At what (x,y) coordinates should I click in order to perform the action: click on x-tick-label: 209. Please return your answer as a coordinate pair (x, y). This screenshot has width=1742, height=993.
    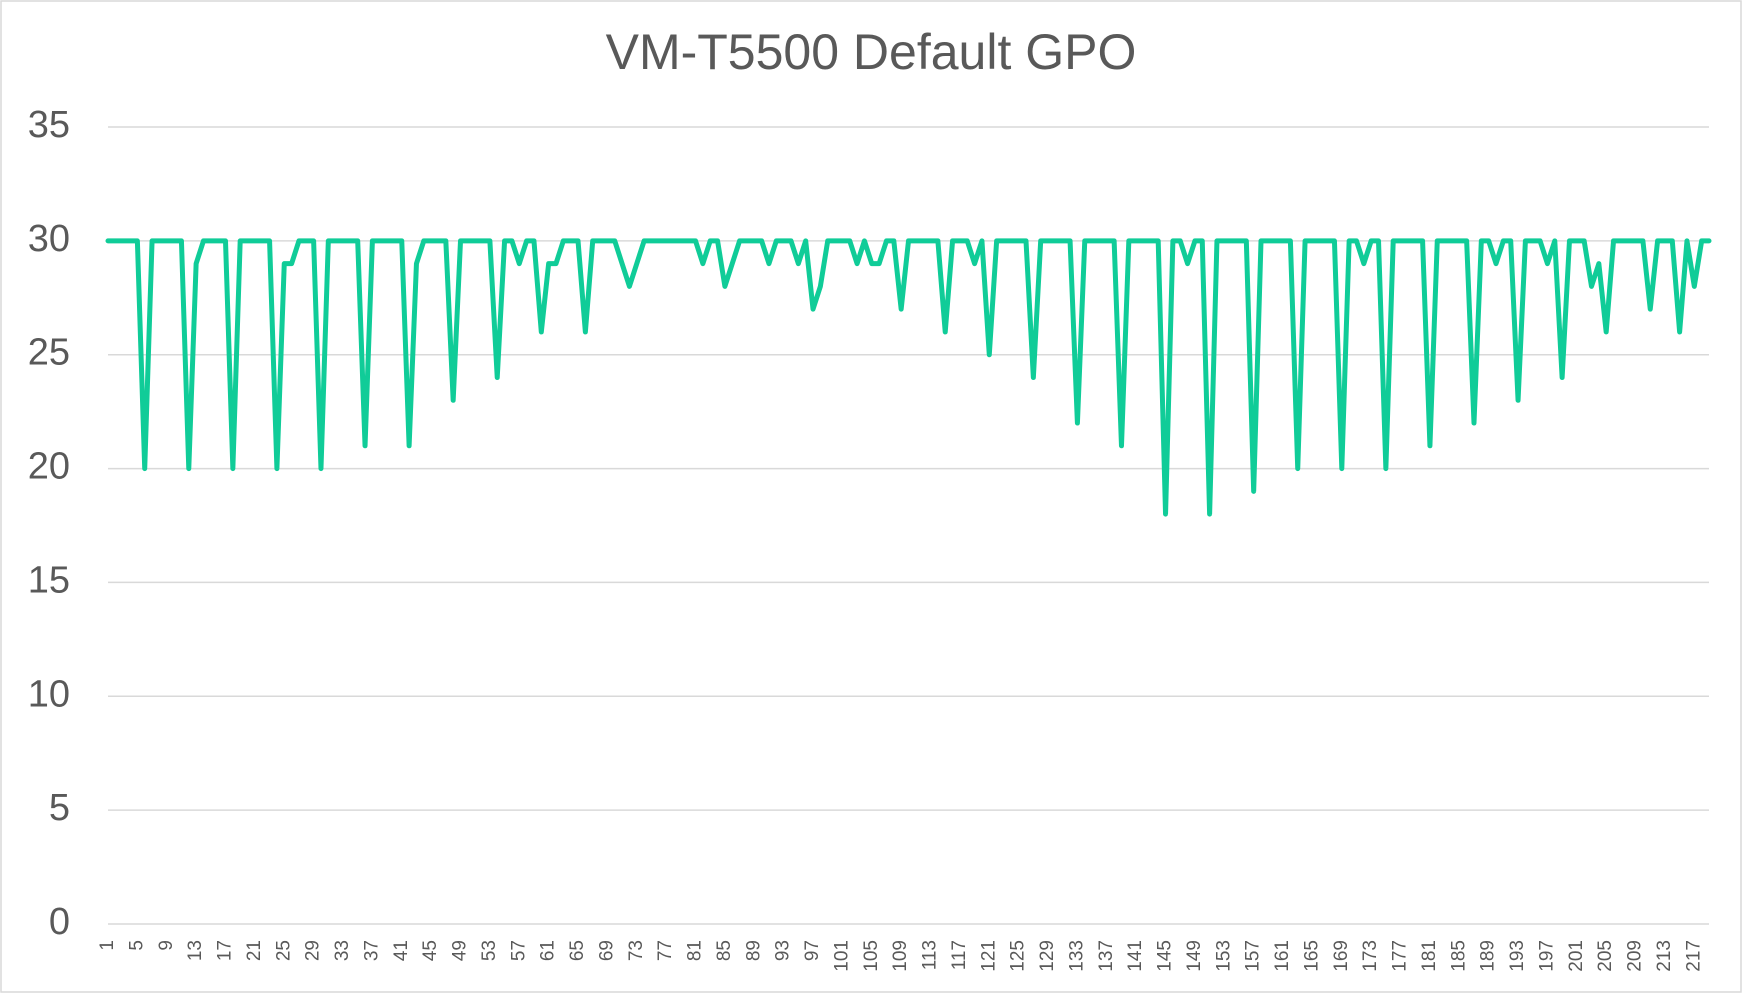
    Looking at the image, I should click on (1635, 956).